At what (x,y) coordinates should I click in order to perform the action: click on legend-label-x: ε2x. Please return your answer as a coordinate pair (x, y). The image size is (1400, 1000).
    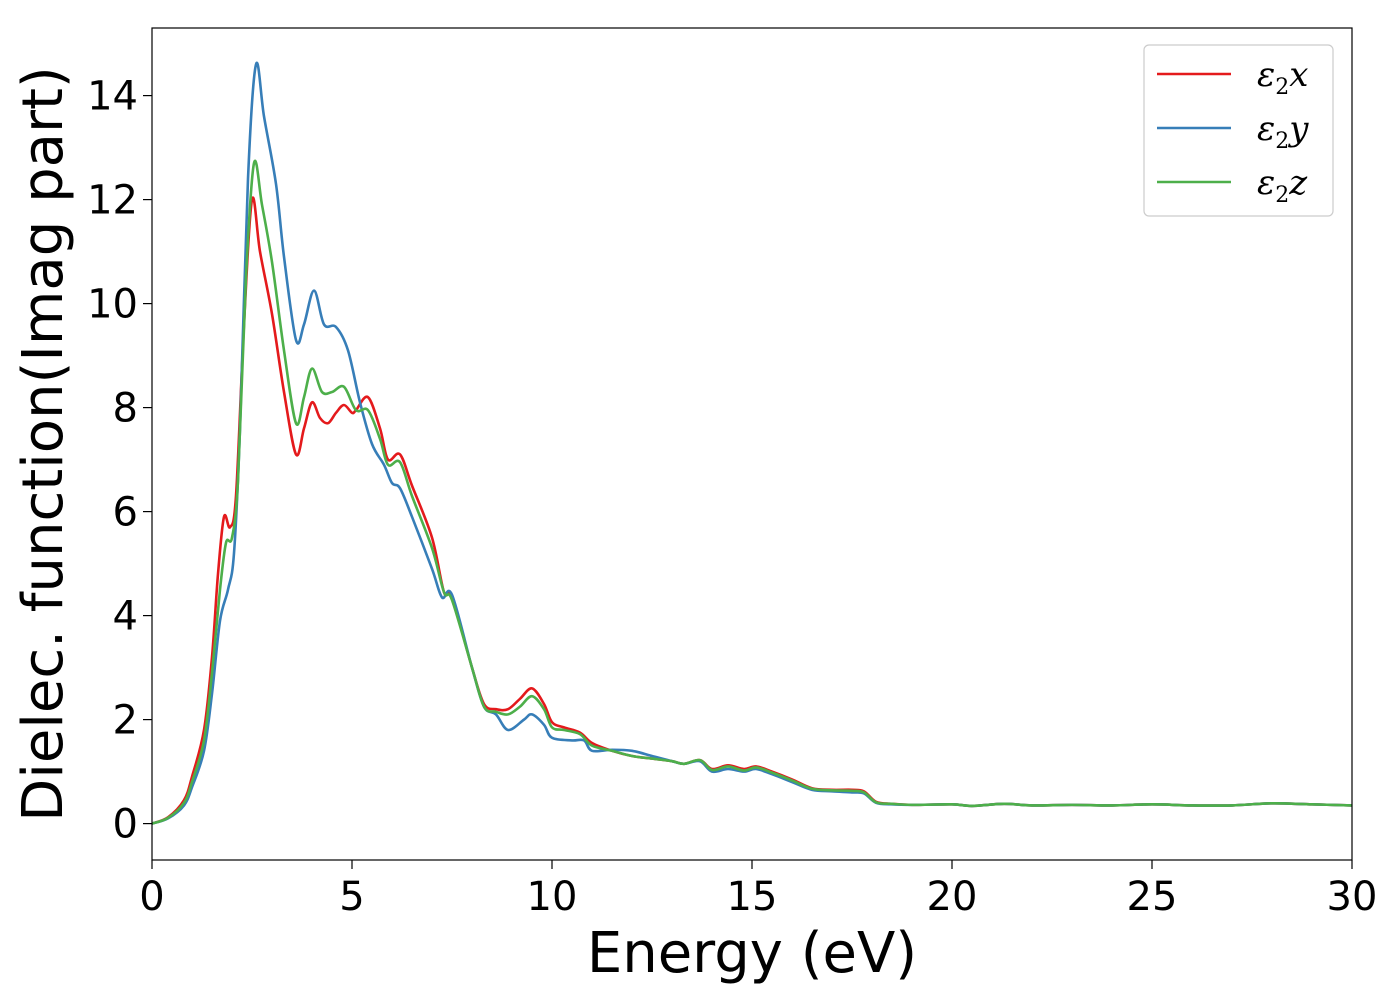
    Looking at the image, I should click on (1282, 77).